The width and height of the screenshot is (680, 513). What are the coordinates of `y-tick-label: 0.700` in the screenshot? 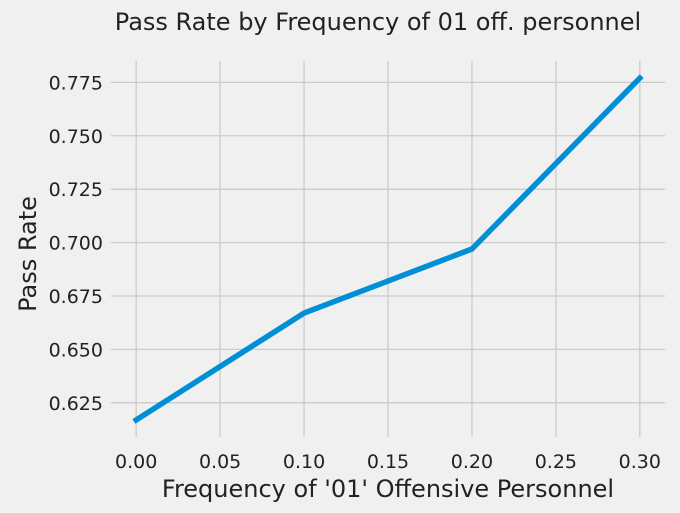 It's located at (76, 244).